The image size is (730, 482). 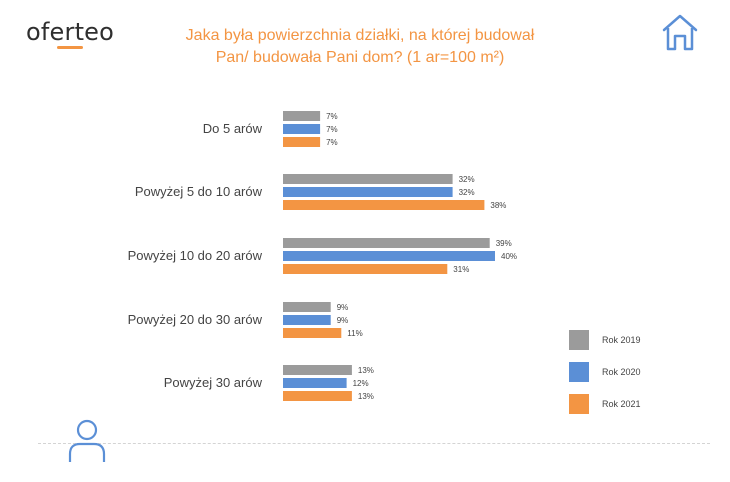 I want to click on data-label: 31%, so click(x=461, y=269).